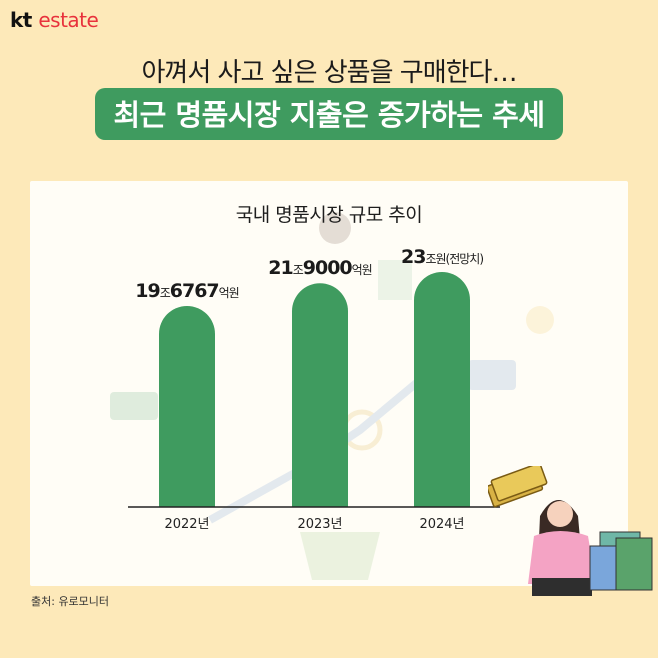 Image resolution: width=658 pixels, height=658 pixels. I want to click on shopper-illustration, so click(570, 531).